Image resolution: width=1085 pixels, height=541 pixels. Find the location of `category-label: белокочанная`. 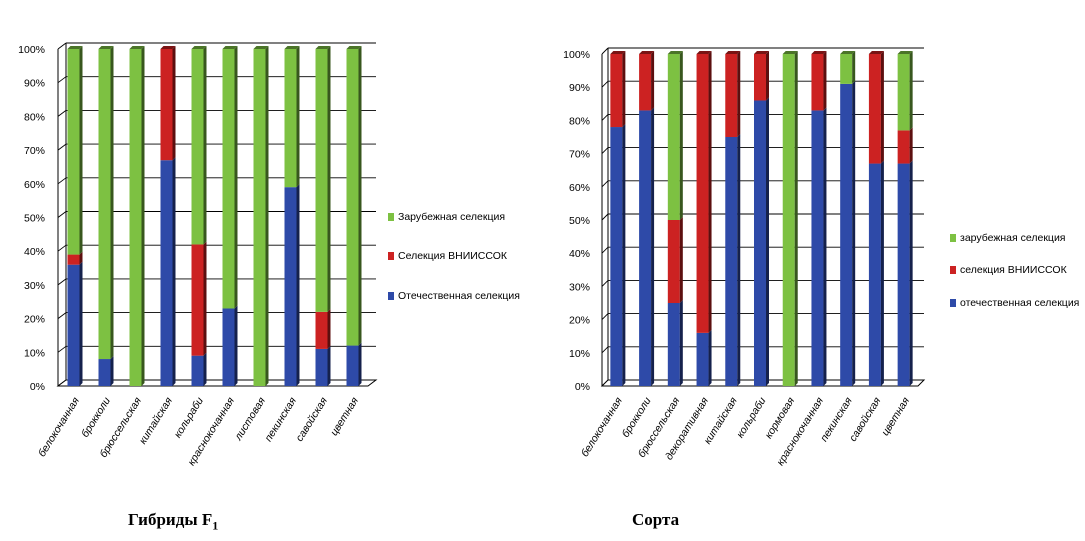

category-label: белокочанная is located at coordinates (59, 427).